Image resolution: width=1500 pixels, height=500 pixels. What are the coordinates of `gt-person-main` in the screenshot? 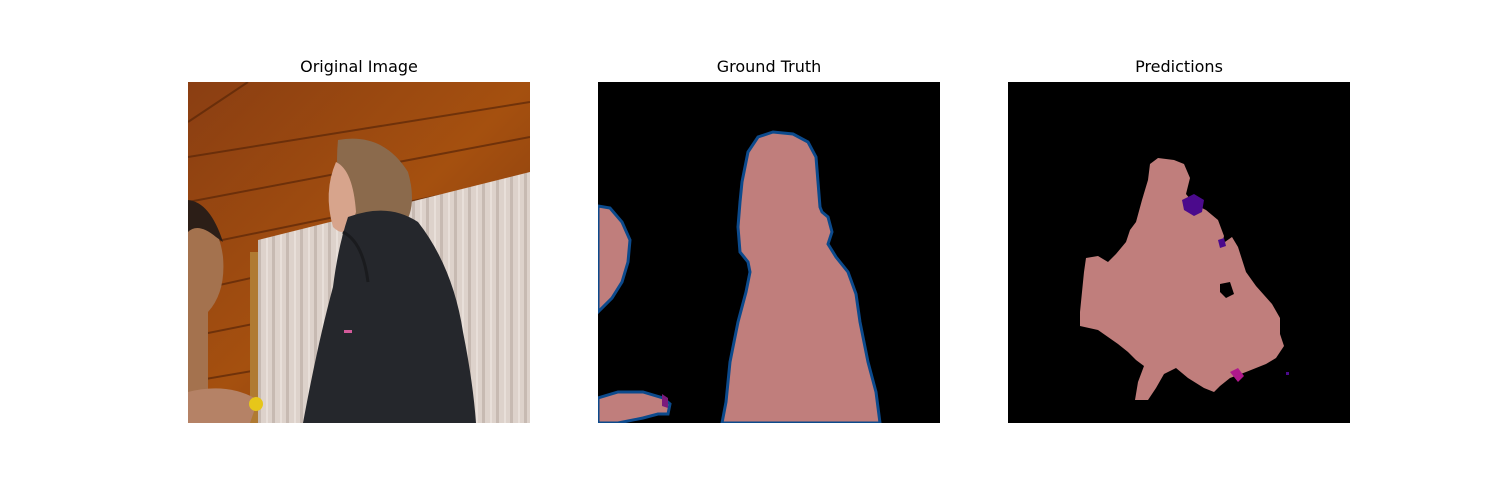 It's located at (801, 276).